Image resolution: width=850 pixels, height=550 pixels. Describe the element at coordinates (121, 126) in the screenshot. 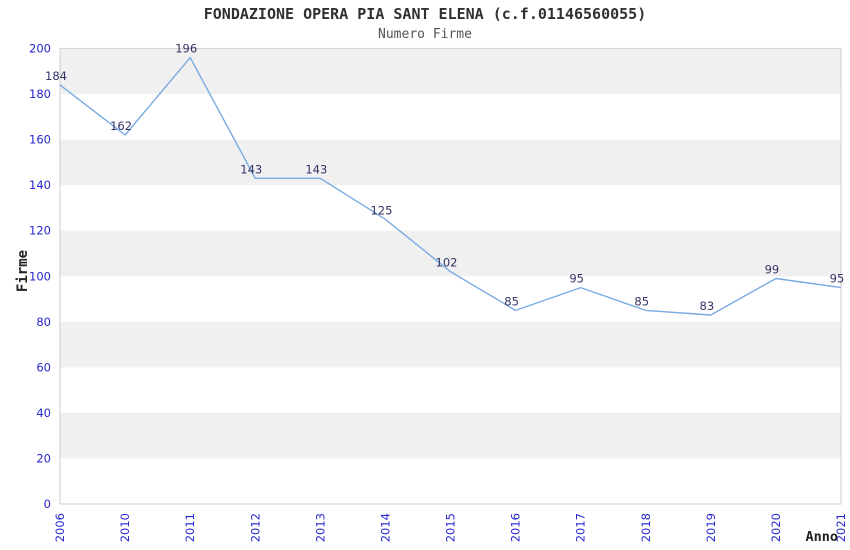

I see `data-point-label: 162` at that location.